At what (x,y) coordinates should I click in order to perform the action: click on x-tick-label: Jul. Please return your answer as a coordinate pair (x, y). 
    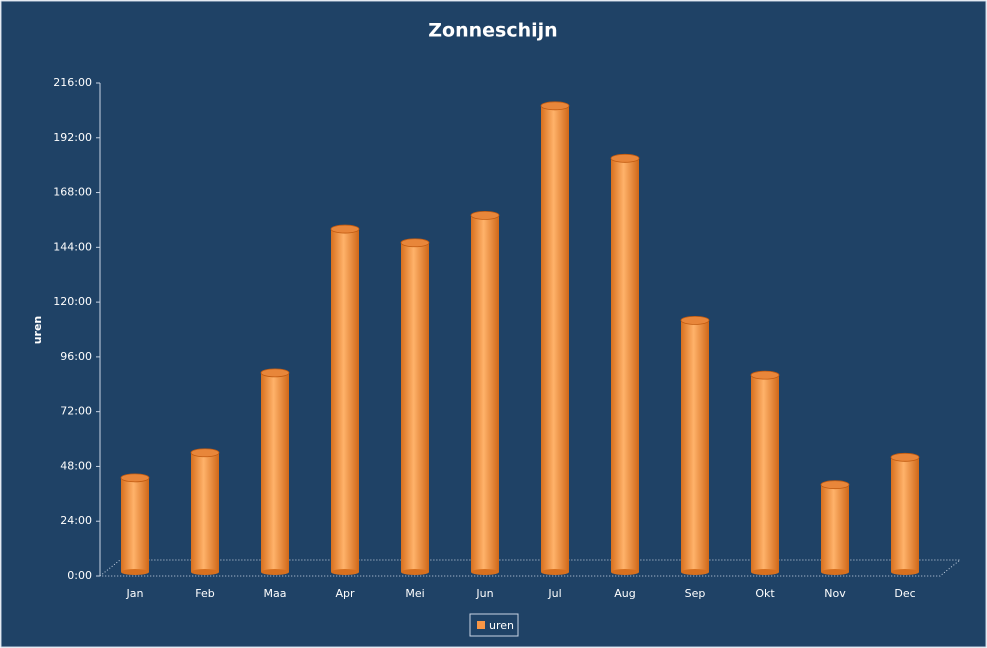
    Looking at the image, I should click on (554, 593).